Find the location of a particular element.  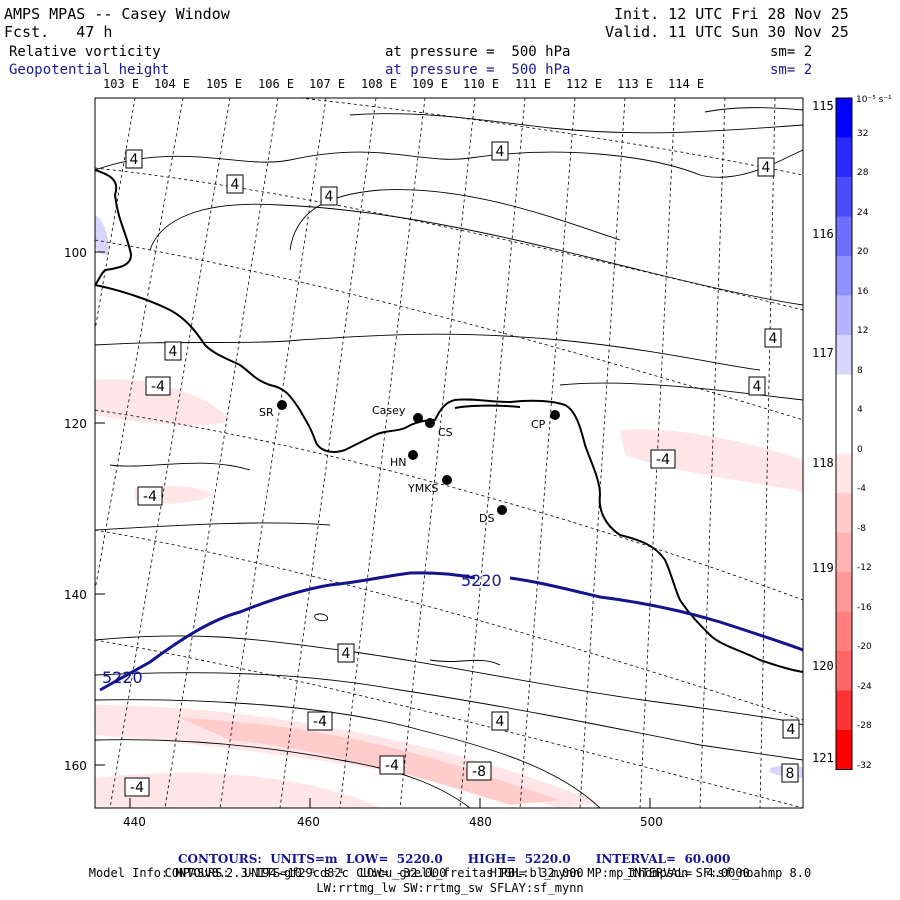

init-time: Init. 12 UTC Fri 28 Nov 25 is located at coordinates (731, 14).